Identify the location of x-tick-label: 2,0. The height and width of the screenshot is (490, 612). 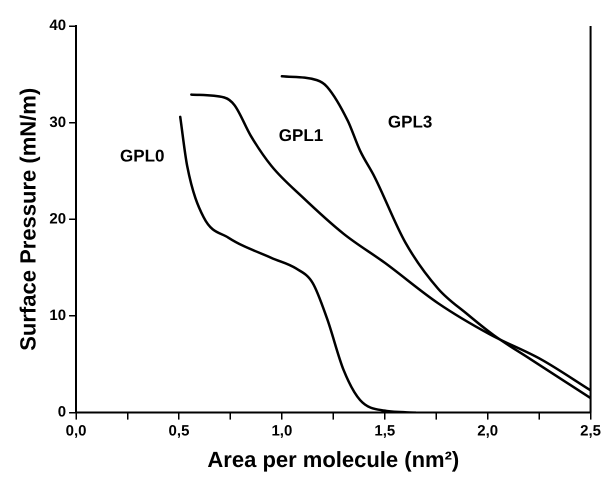
(487, 431).